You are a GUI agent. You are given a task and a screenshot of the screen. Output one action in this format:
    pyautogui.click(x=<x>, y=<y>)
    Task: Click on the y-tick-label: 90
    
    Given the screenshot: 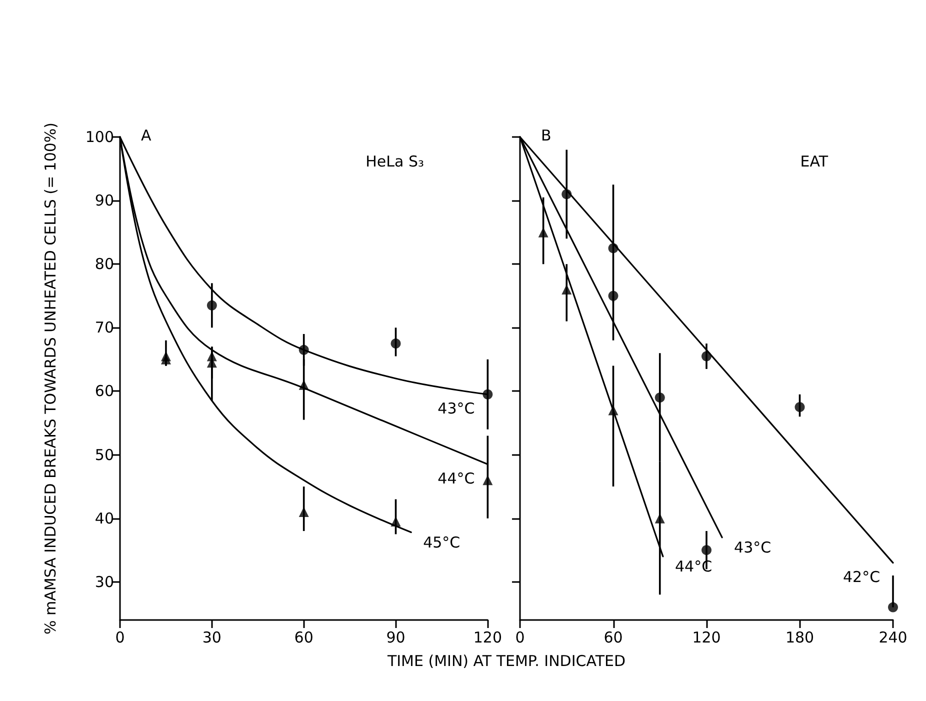 What is the action you would take?
    pyautogui.click(x=104, y=201)
    